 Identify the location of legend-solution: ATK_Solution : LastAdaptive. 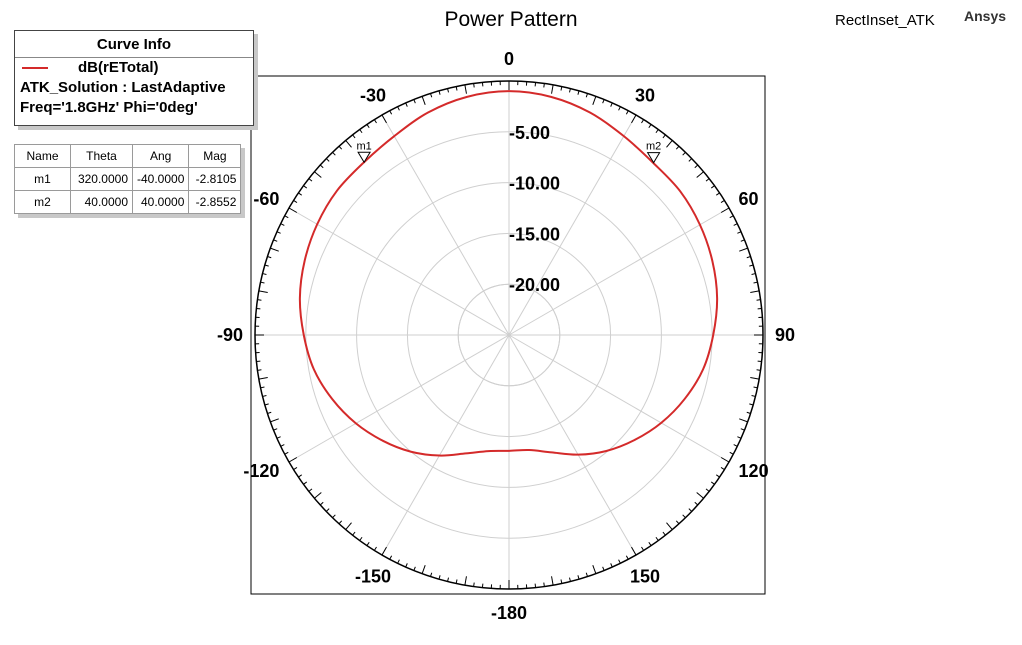
(123, 87).